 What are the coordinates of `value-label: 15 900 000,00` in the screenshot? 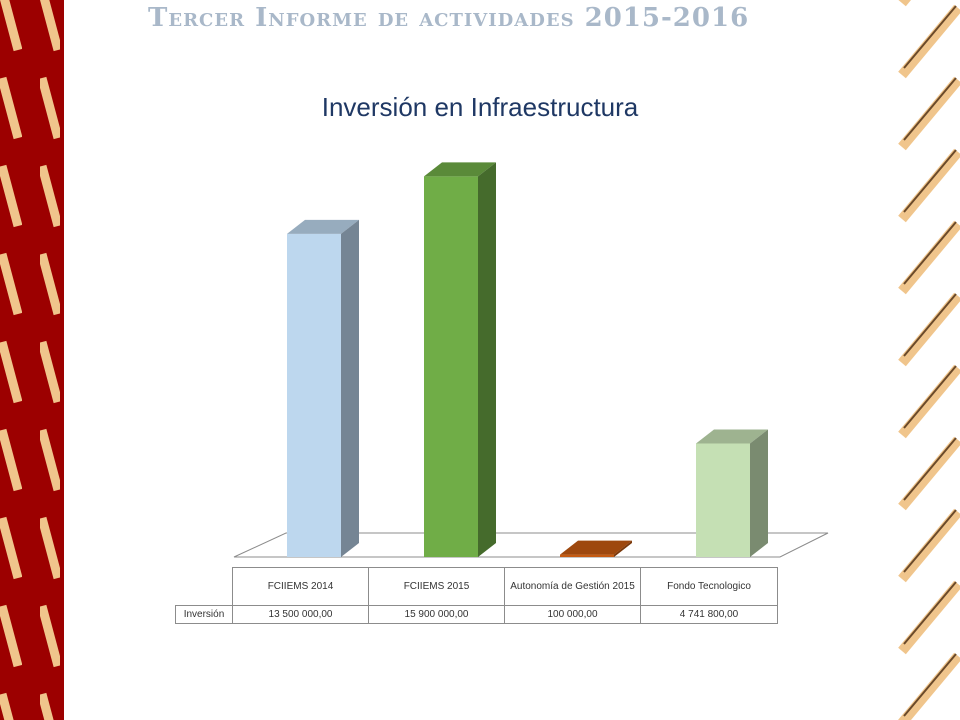 It's located at (436, 614).